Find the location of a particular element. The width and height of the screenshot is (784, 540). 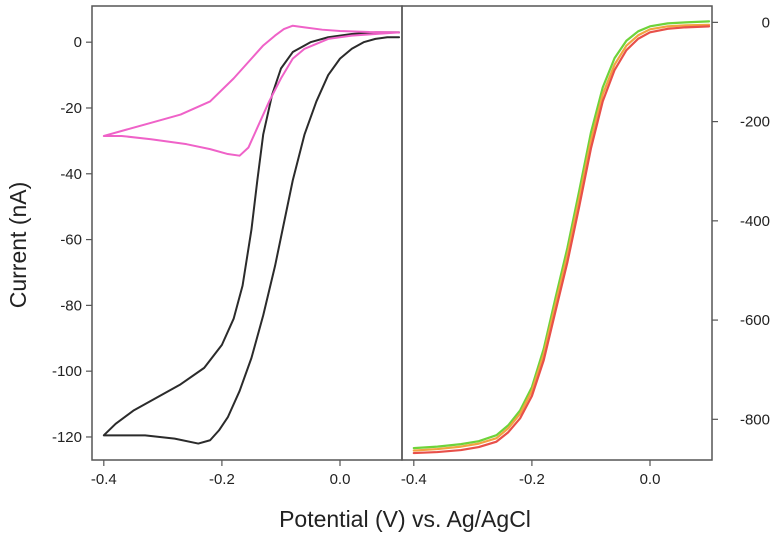

right-y-tick-label: 0 is located at coordinates (766, 22).